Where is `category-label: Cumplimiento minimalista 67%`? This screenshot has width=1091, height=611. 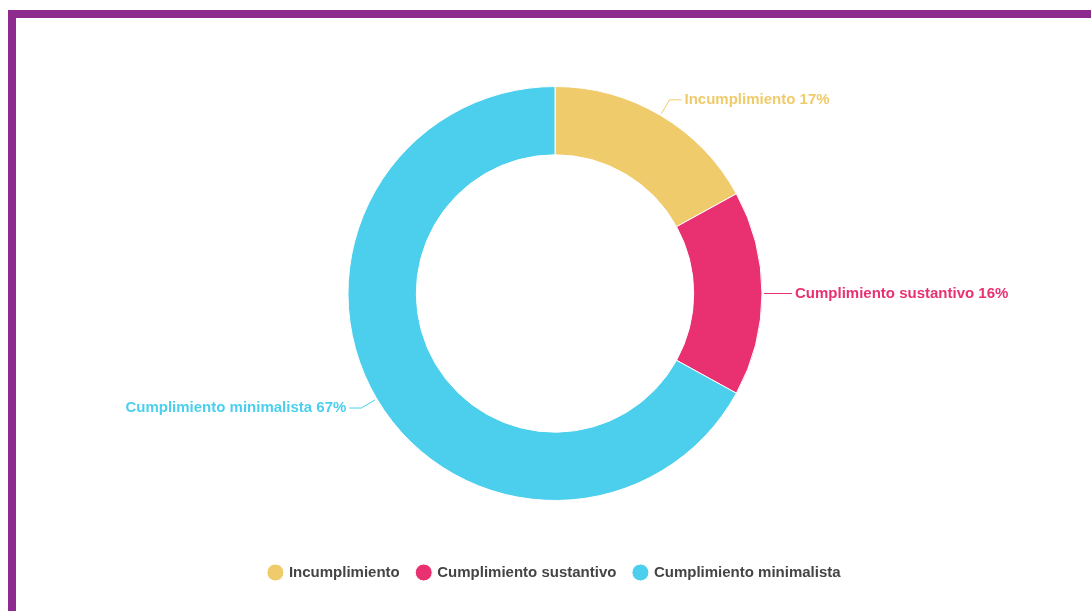
category-label: Cumplimiento minimalista 67% is located at coordinates (236, 407).